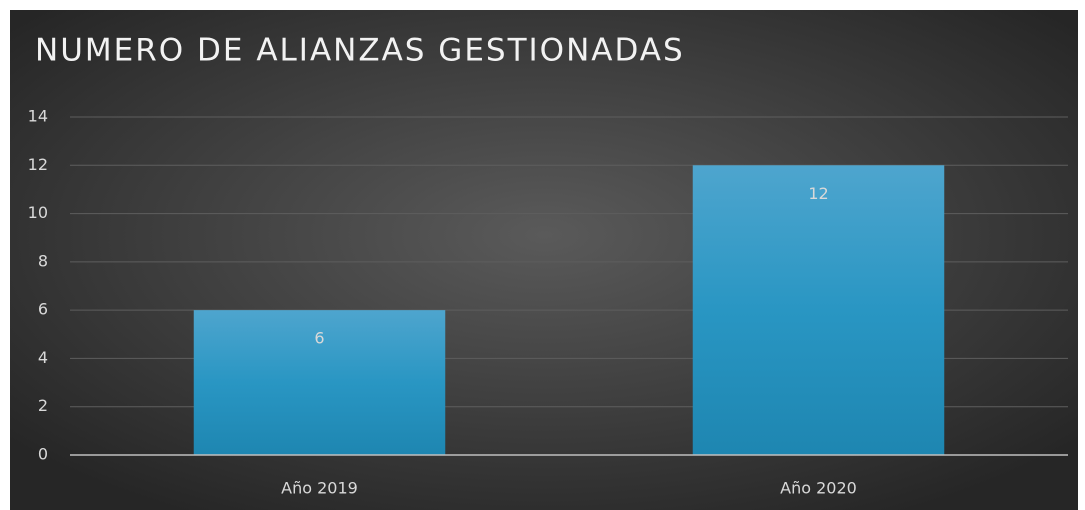 Image resolution: width=1085 pixels, height=510 pixels. I want to click on y-tick-label: 6, so click(43, 309).